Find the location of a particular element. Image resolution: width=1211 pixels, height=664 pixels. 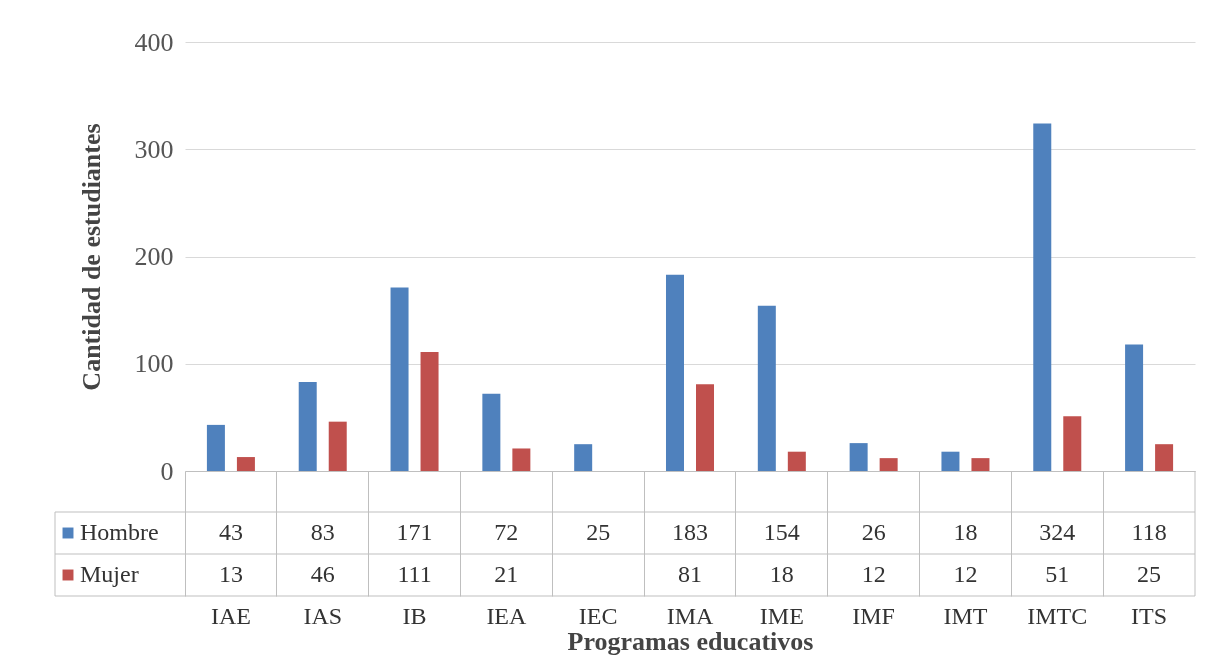

data-label: 51 is located at coordinates (1057, 574).